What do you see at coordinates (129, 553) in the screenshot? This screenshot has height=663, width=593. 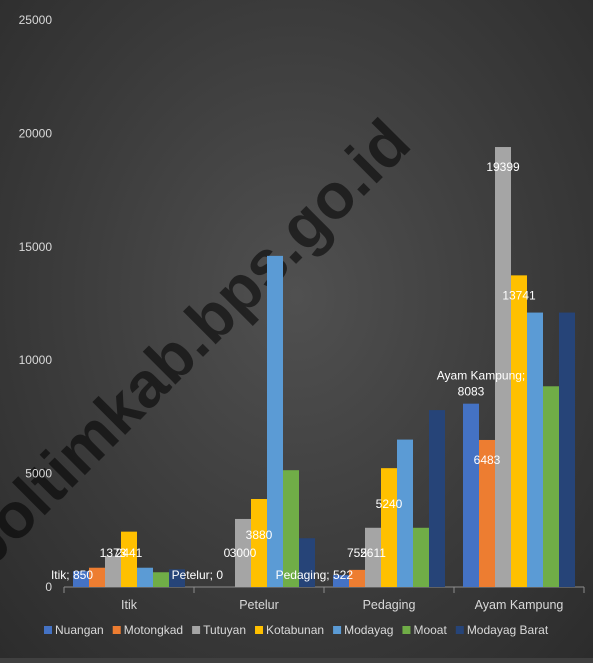 I see `data-label: 2441` at bounding box center [129, 553].